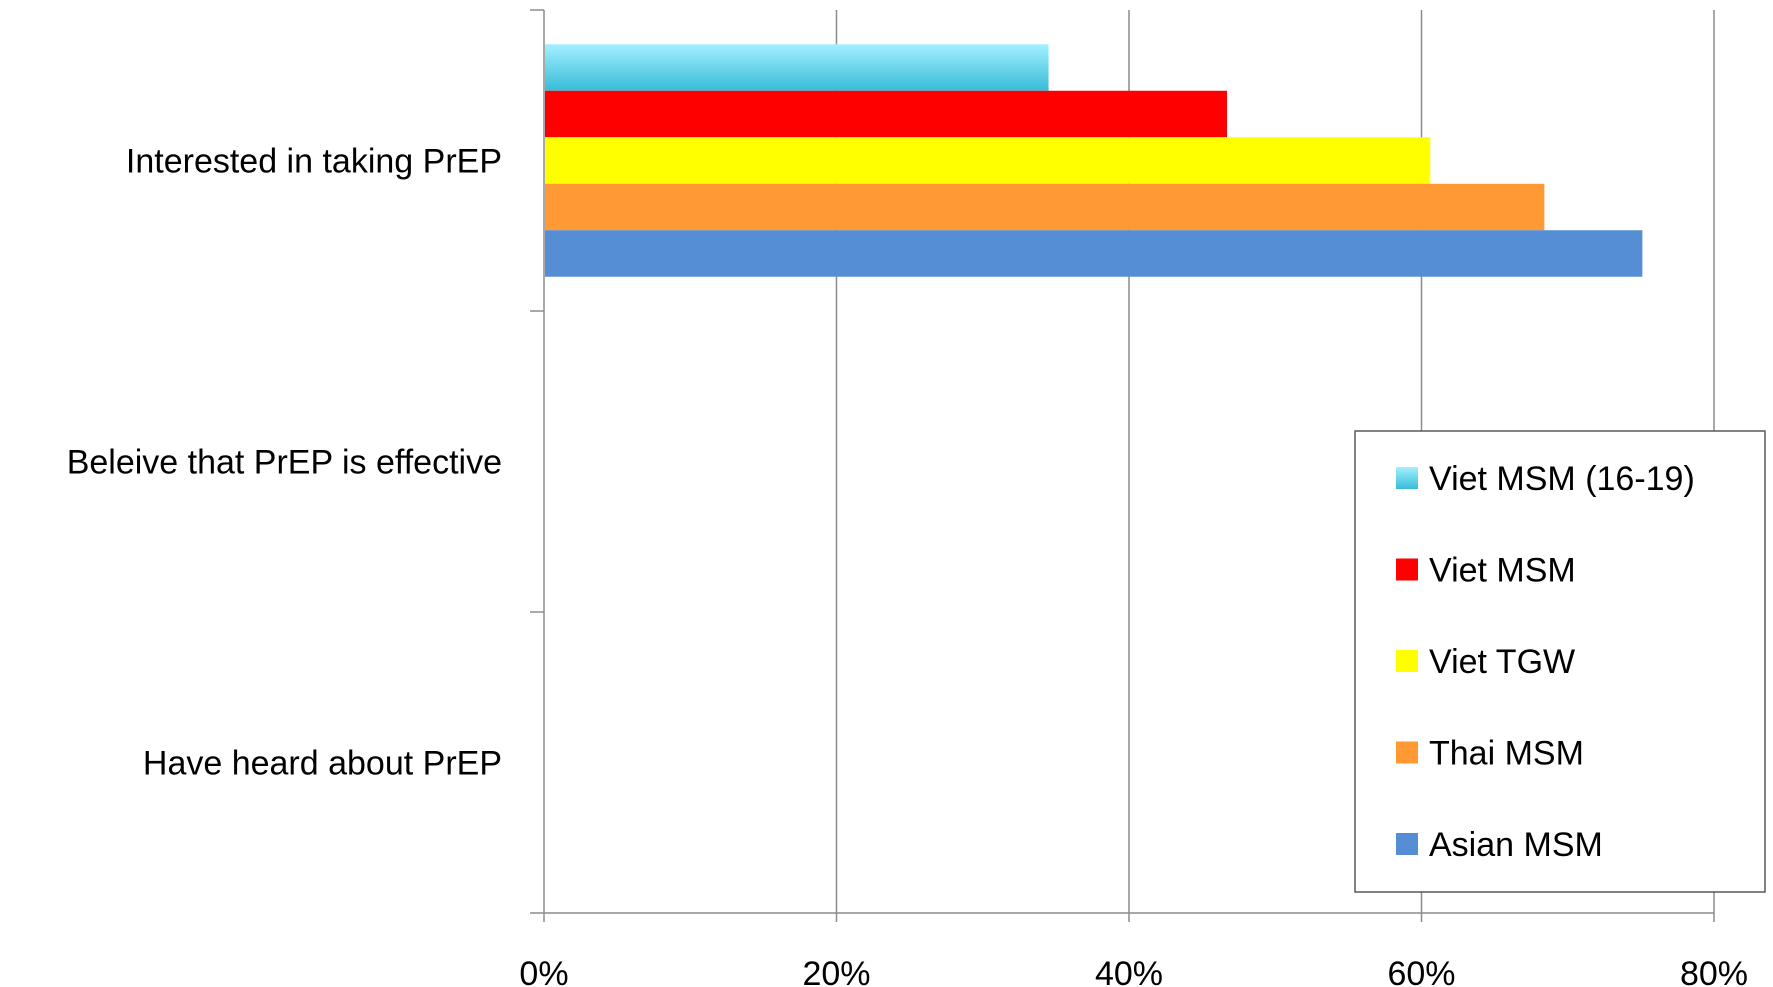 Image resolution: width=1773 pixels, height=987 pixels. What do you see at coordinates (1714, 971) in the screenshot?
I see `x-tick-label: 80%` at bounding box center [1714, 971].